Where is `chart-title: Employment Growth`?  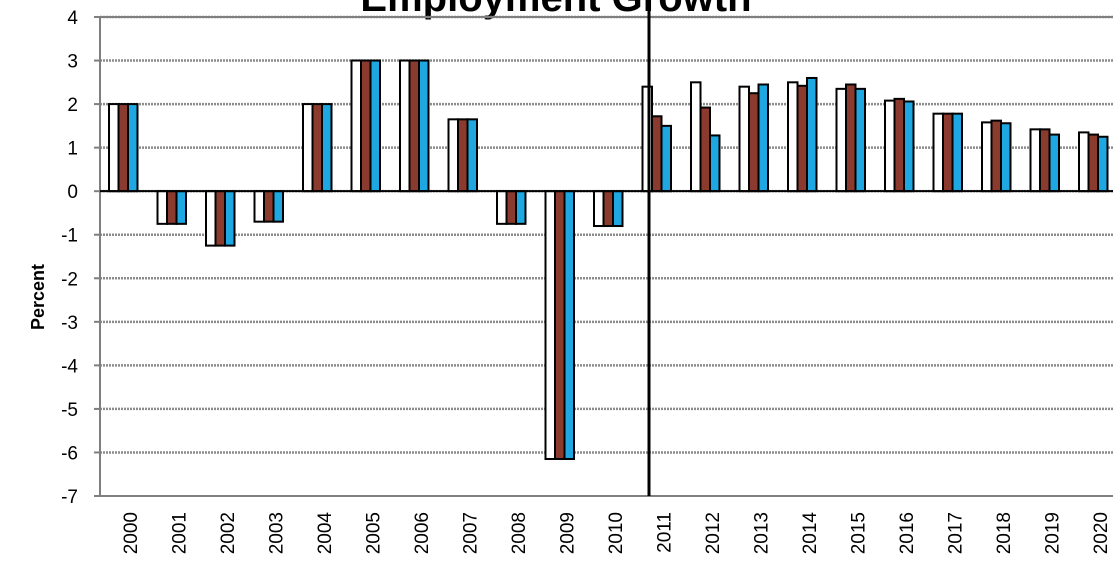 chart-title: Employment Growth is located at coordinates (555, 10).